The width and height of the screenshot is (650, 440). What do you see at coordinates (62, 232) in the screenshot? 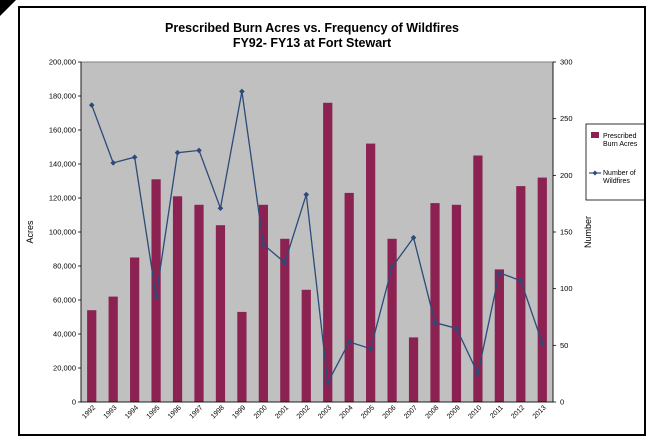
I see `y-tick-label: 100,000` at bounding box center [62, 232].